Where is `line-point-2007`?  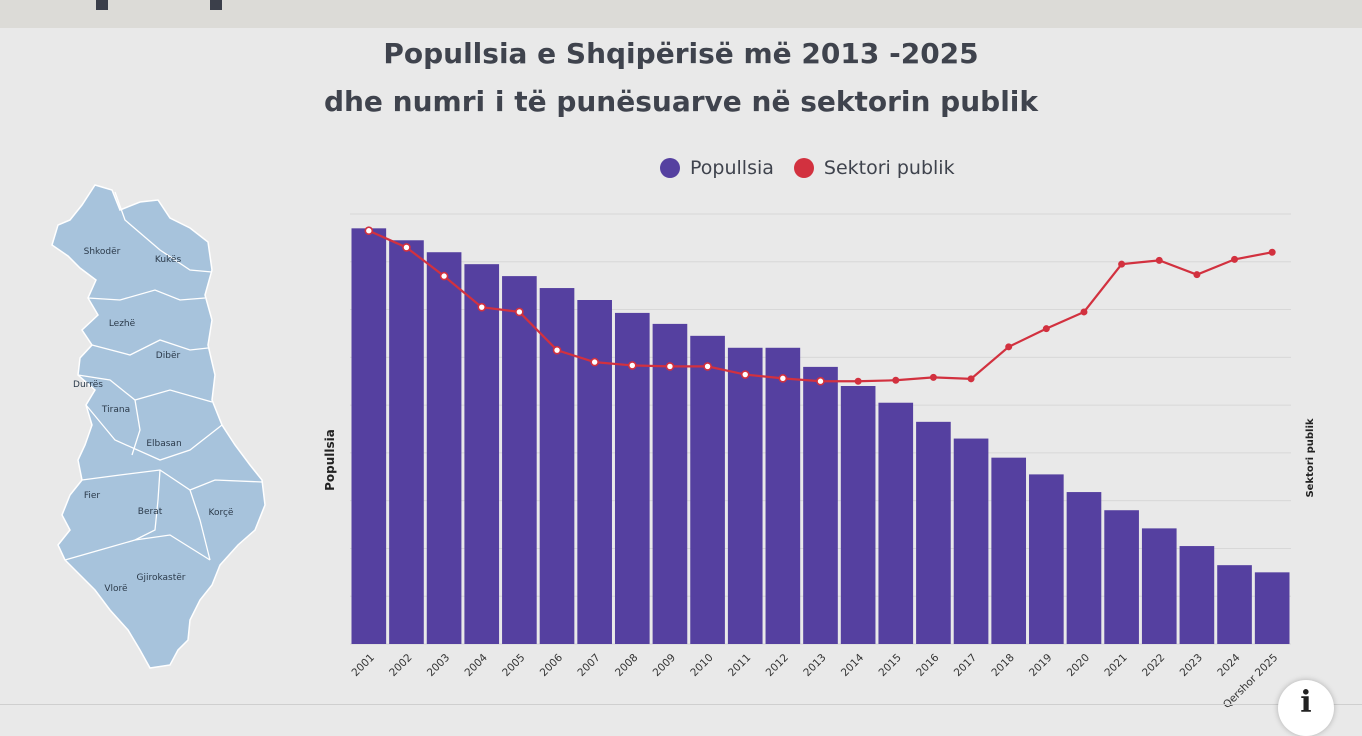 line-point-2007 is located at coordinates (594, 362).